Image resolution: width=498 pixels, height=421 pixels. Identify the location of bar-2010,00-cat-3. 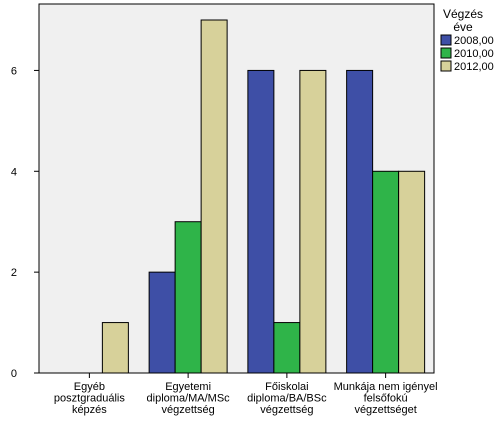
(386, 272).